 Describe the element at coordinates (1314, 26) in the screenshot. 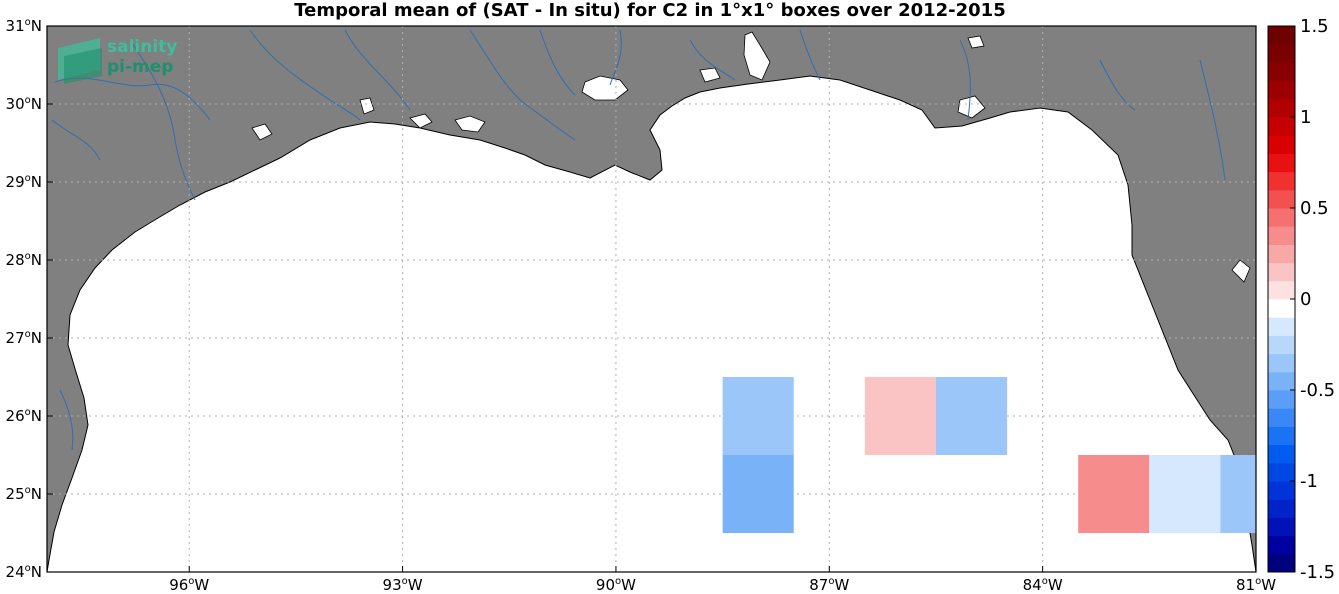

I see `colorbar-label-6: 1.5` at that location.